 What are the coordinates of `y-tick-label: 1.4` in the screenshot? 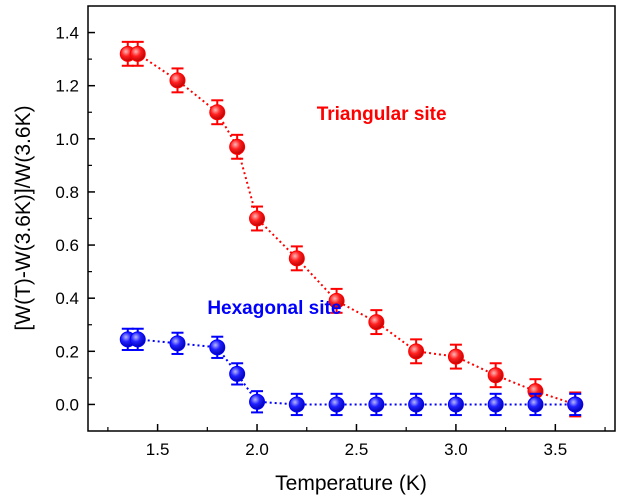 It's located at (67, 33).